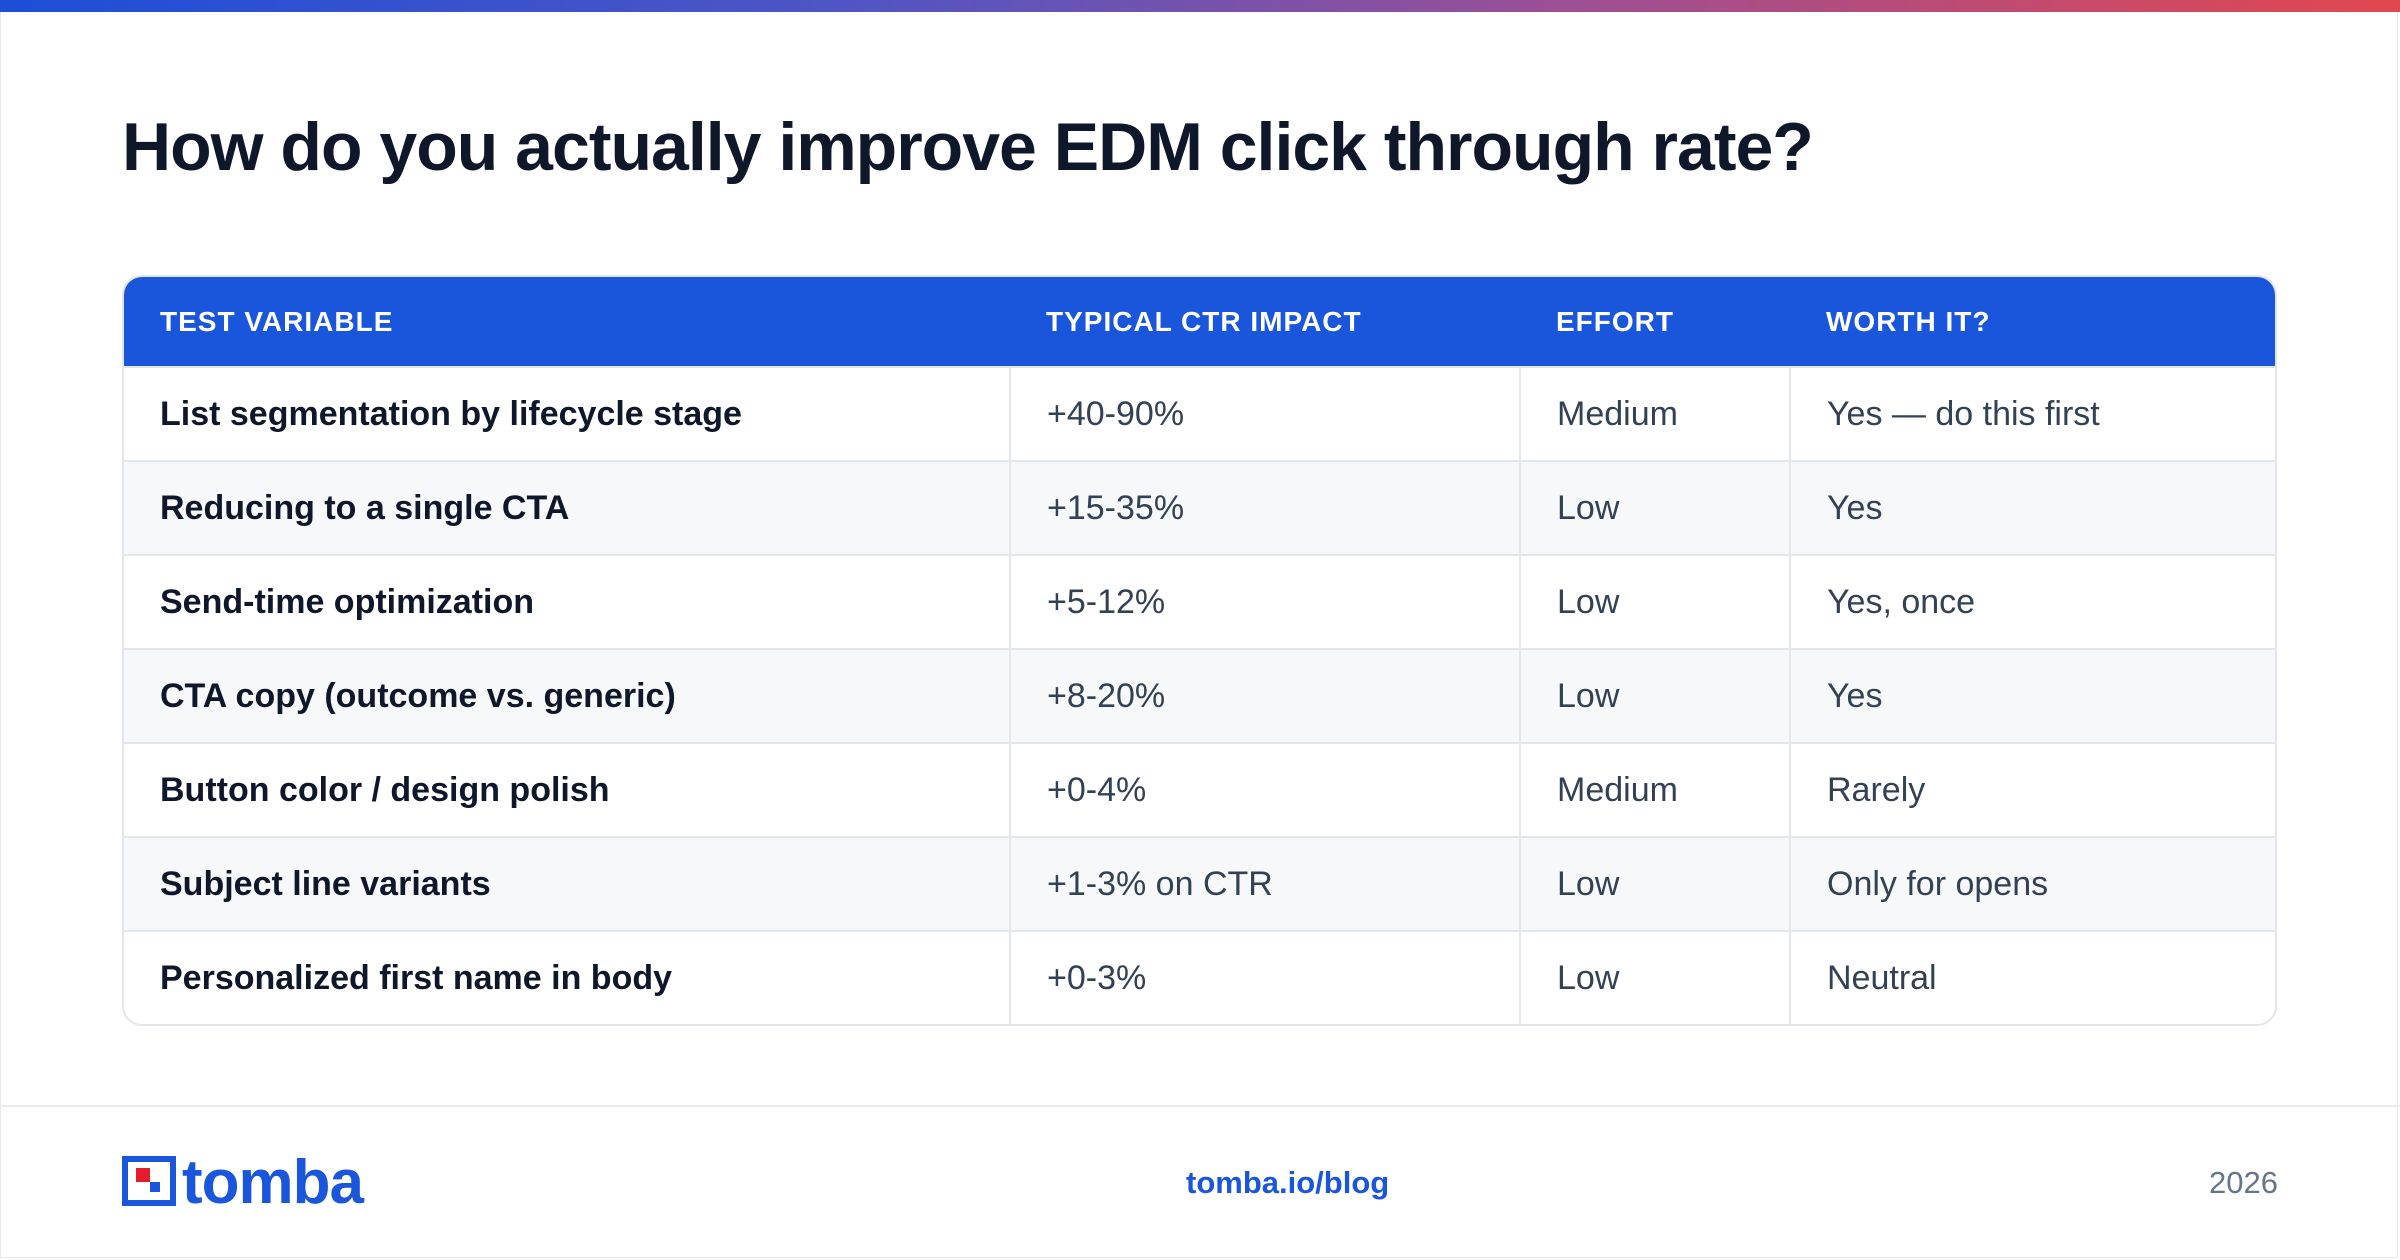 The height and width of the screenshot is (1260, 2400). I want to click on cell-worth: Yes — do this first, so click(2032, 414).